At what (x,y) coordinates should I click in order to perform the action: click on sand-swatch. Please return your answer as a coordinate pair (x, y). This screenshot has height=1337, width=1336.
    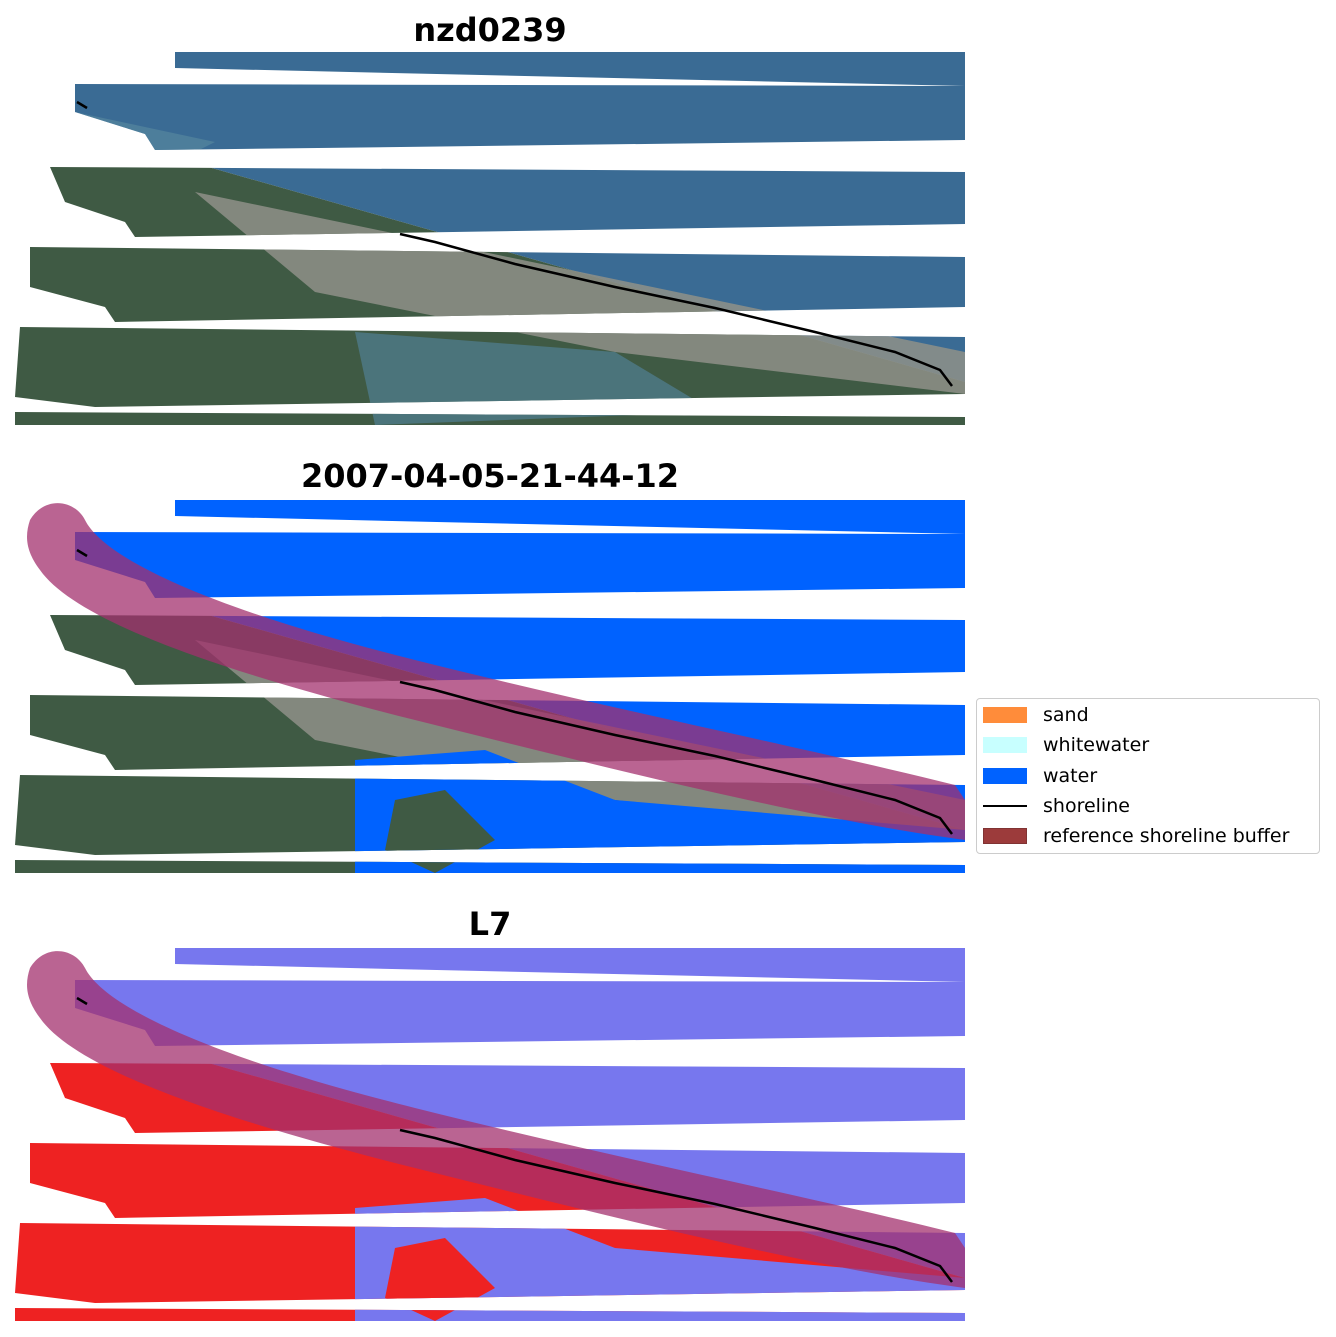
    Looking at the image, I should click on (1005, 715).